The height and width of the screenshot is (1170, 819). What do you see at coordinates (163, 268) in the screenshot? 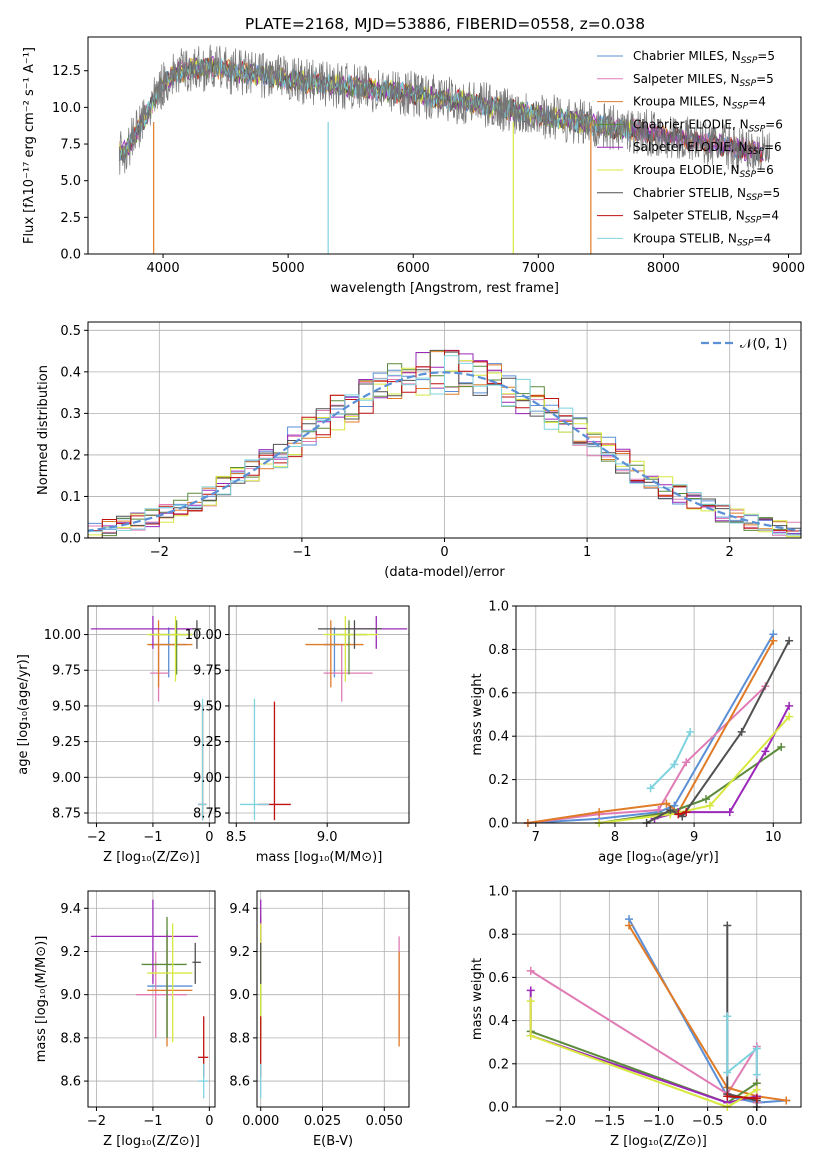
I see `x-tick-label: 4000` at bounding box center [163, 268].